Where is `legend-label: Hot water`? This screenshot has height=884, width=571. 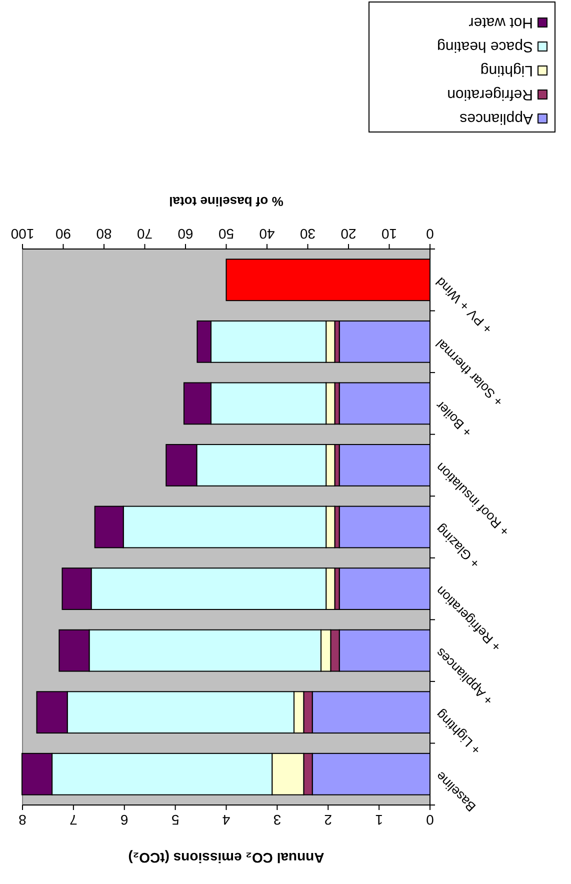
legend-label: Hot water is located at coordinates (500, 22).